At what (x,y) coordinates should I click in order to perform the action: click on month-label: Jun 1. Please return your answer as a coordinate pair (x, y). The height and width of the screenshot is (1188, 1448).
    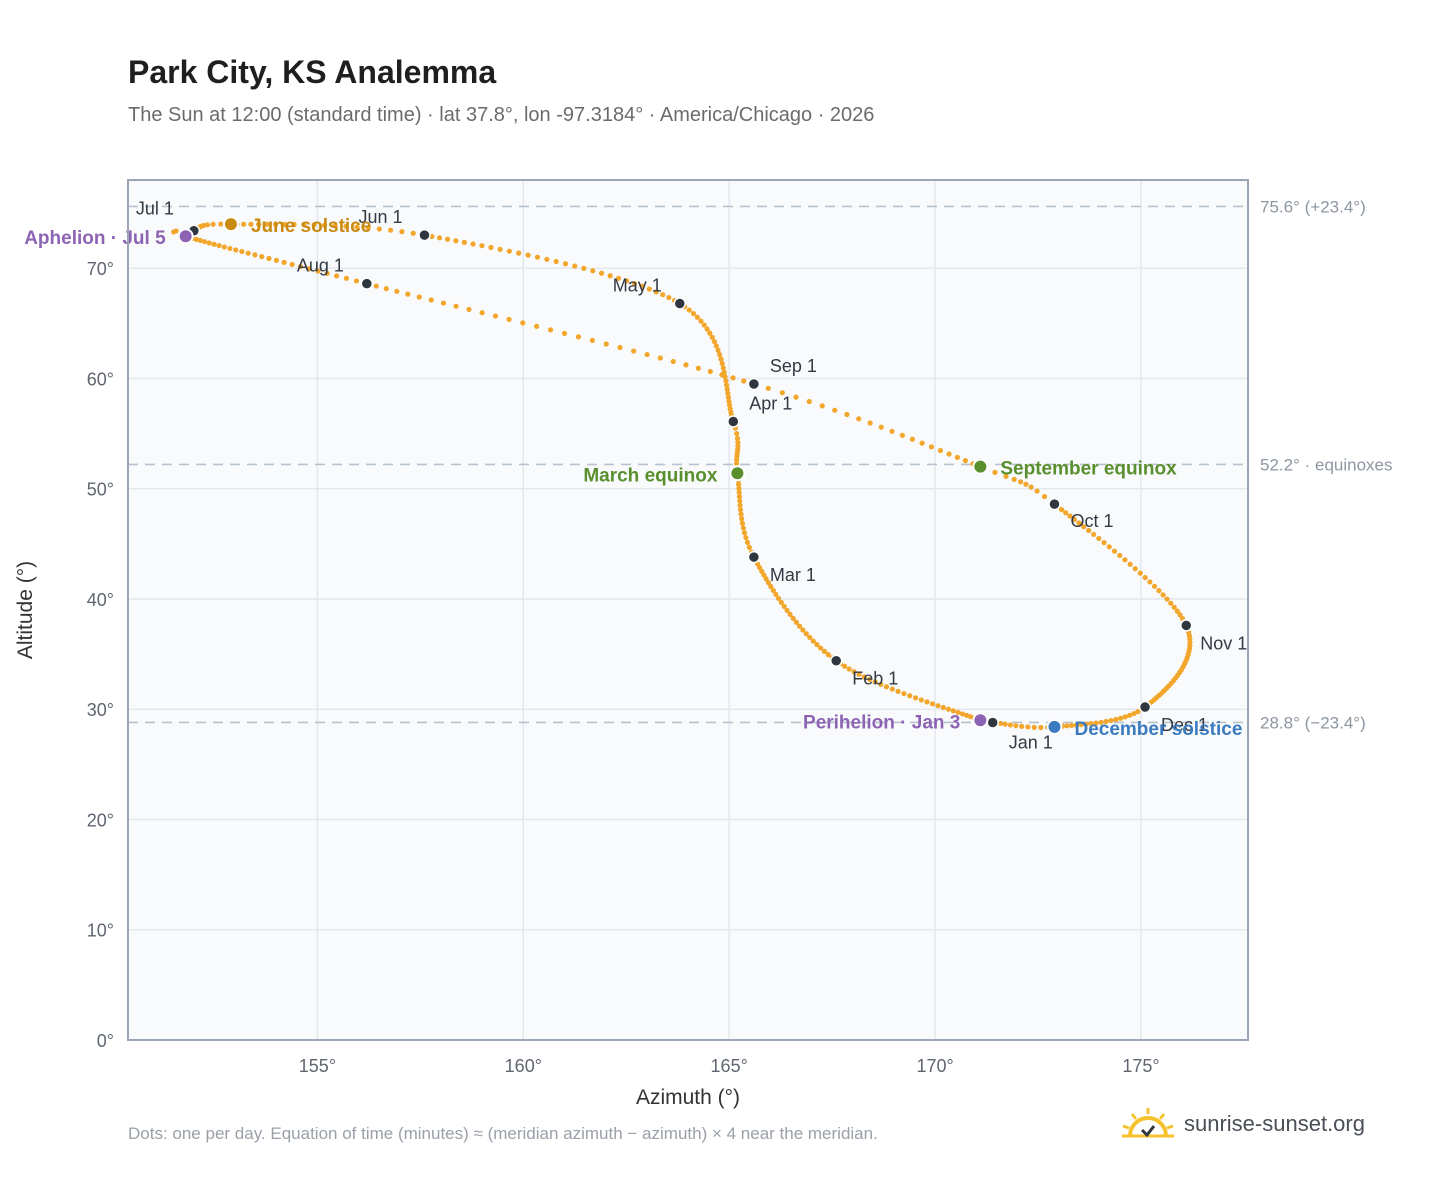
    Looking at the image, I should click on (380, 217).